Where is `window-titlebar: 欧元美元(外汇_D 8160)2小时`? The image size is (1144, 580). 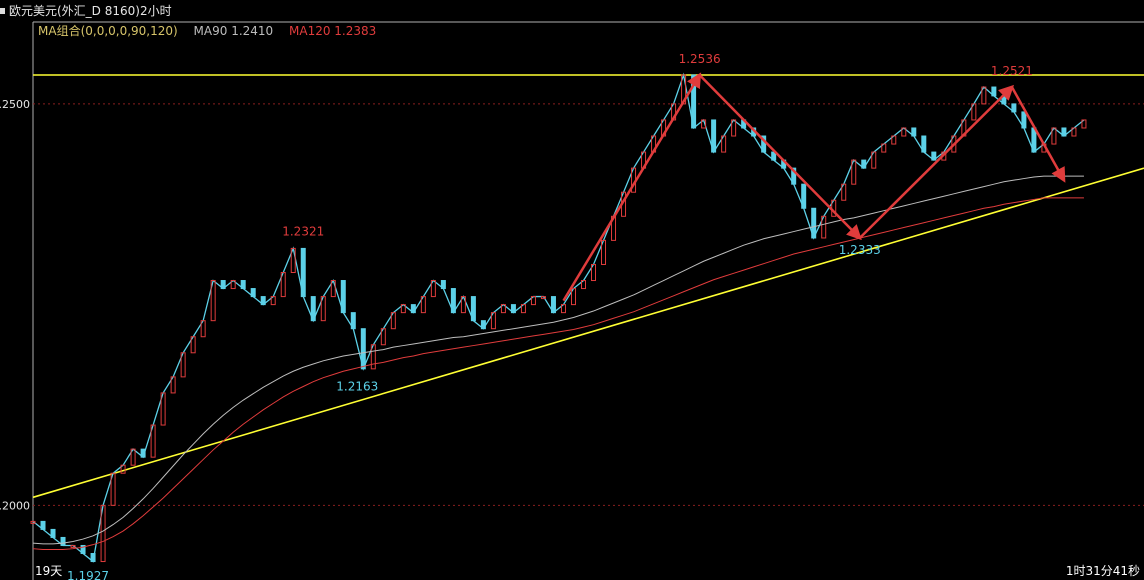 window-titlebar: 欧元美元(外汇_D 8160)2小时 is located at coordinates (572, 11).